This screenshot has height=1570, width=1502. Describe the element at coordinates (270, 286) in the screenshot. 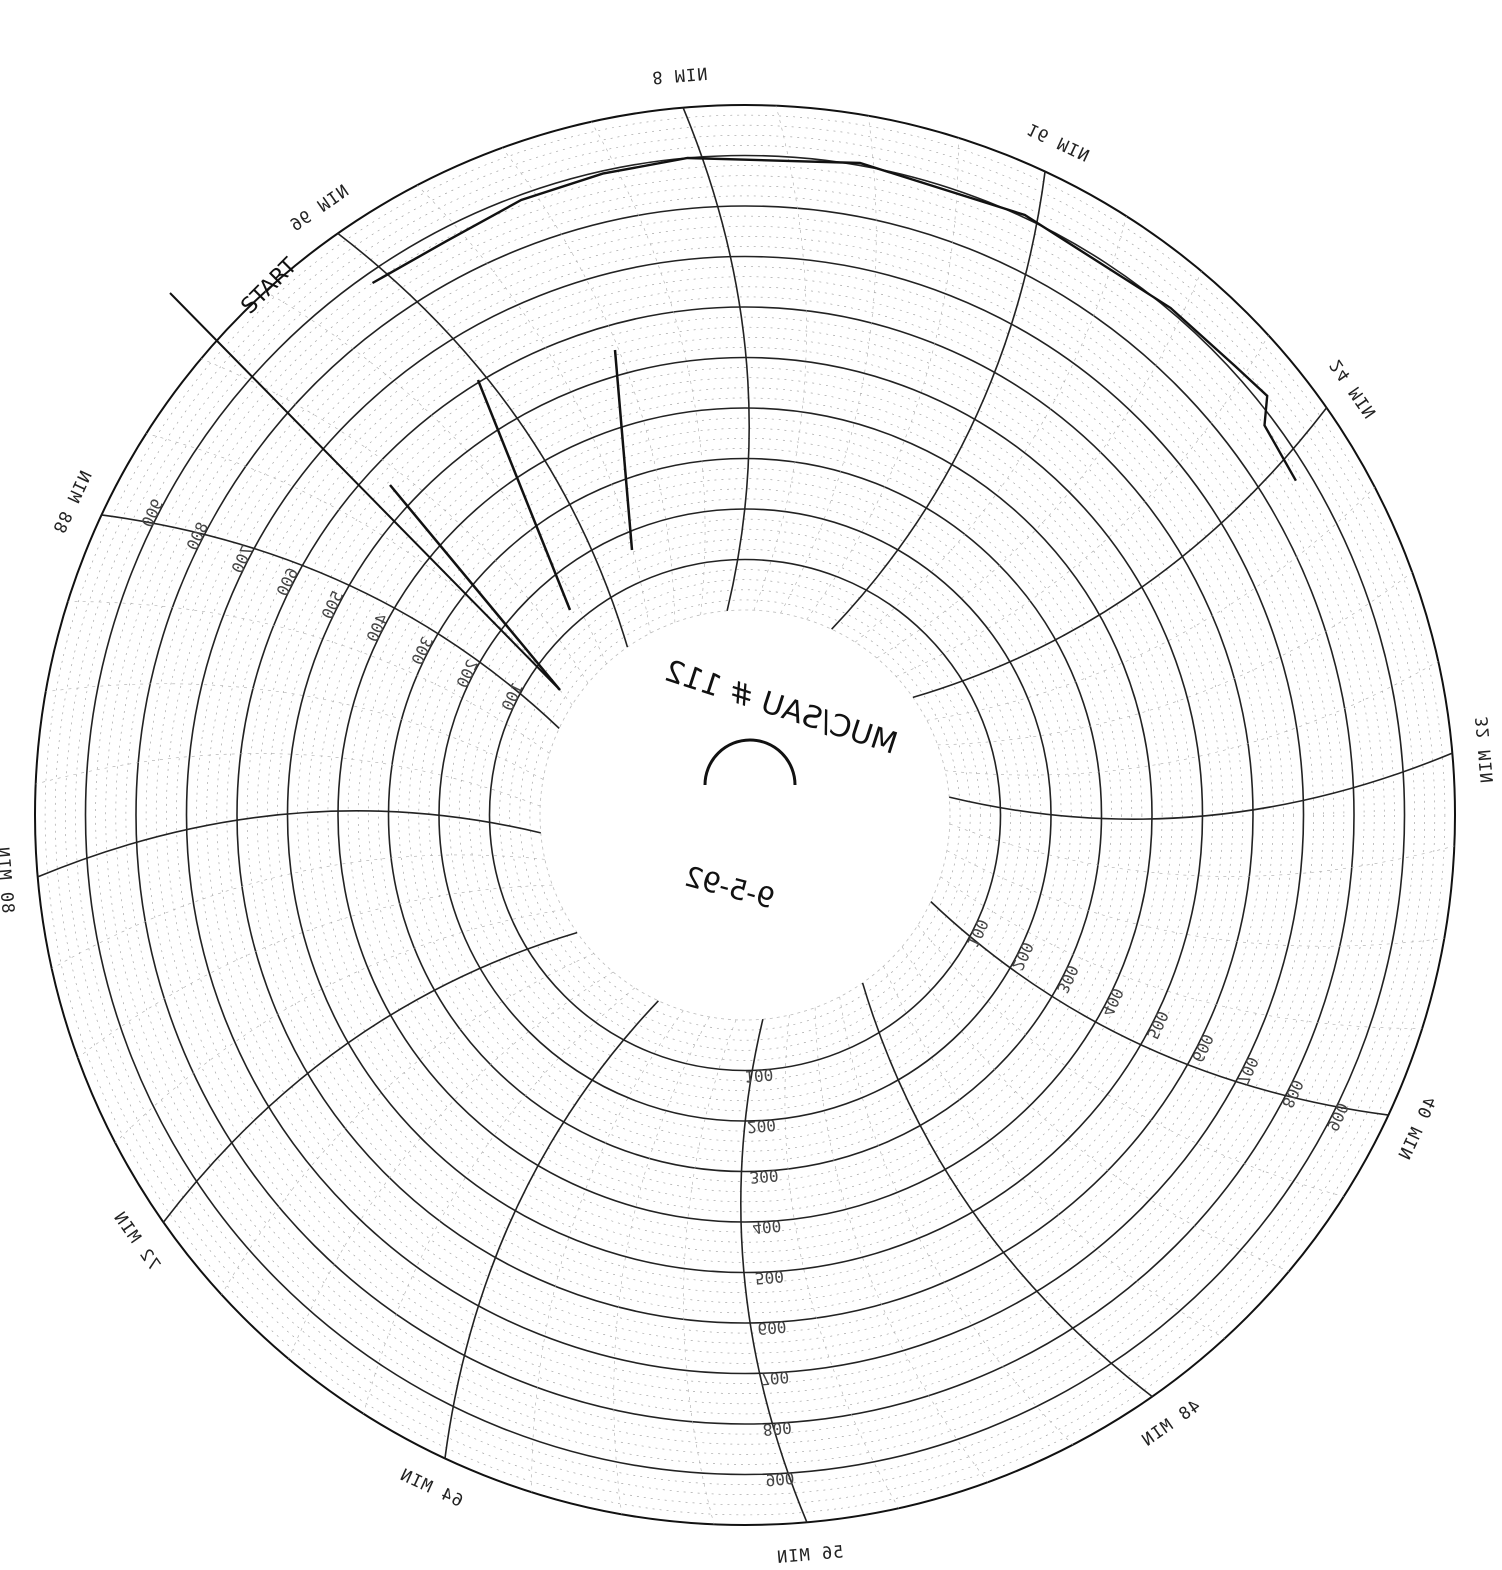

I see `start-label: START` at that location.